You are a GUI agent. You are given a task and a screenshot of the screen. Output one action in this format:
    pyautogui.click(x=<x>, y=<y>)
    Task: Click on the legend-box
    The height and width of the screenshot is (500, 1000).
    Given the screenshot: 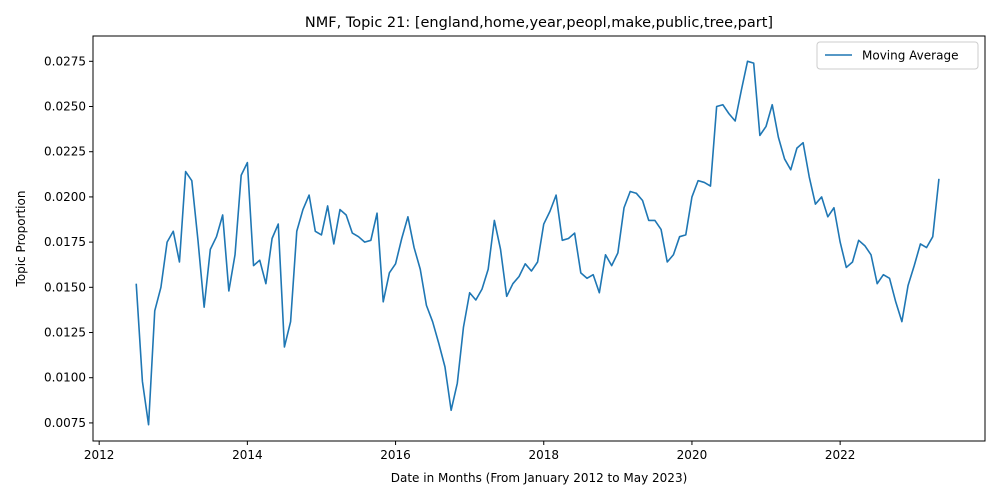 What is the action you would take?
    pyautogui.click(x=897, y=55)
    